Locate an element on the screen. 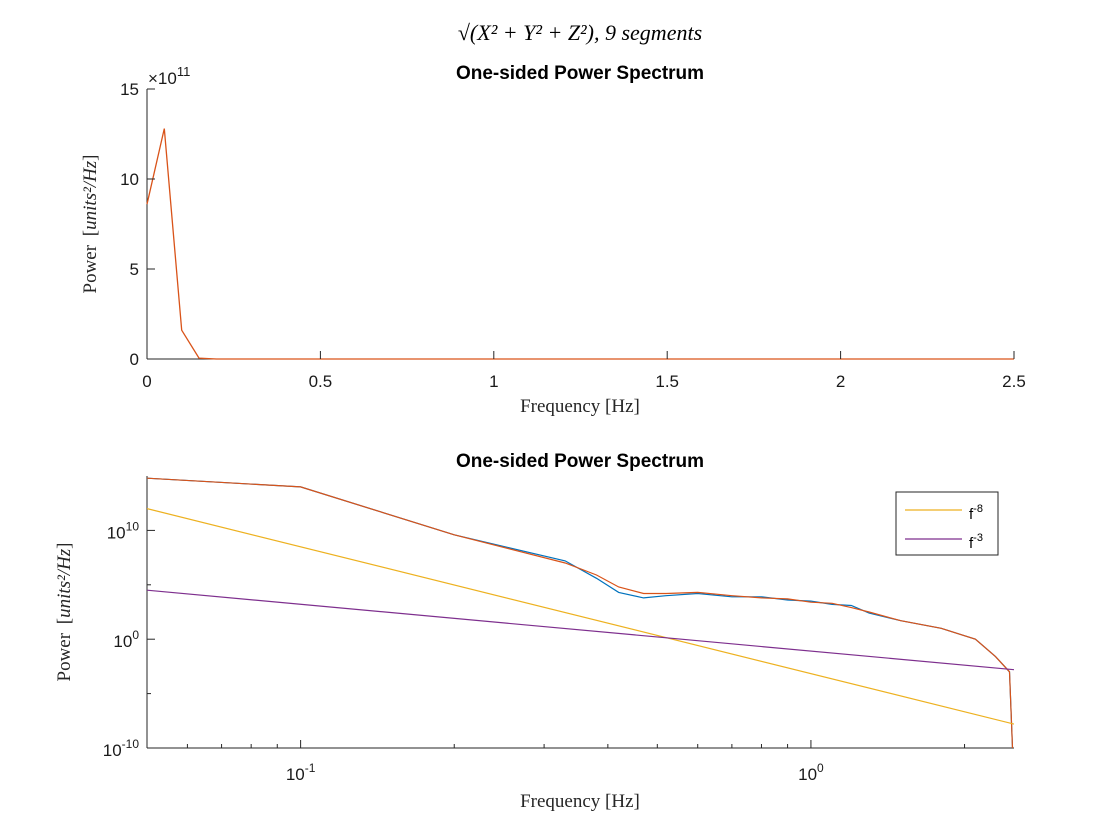 Image resolution: width=1120 pixels, height=840 pixels. chart1-y-tick-label: 15 is located at coordinates (129, 89).